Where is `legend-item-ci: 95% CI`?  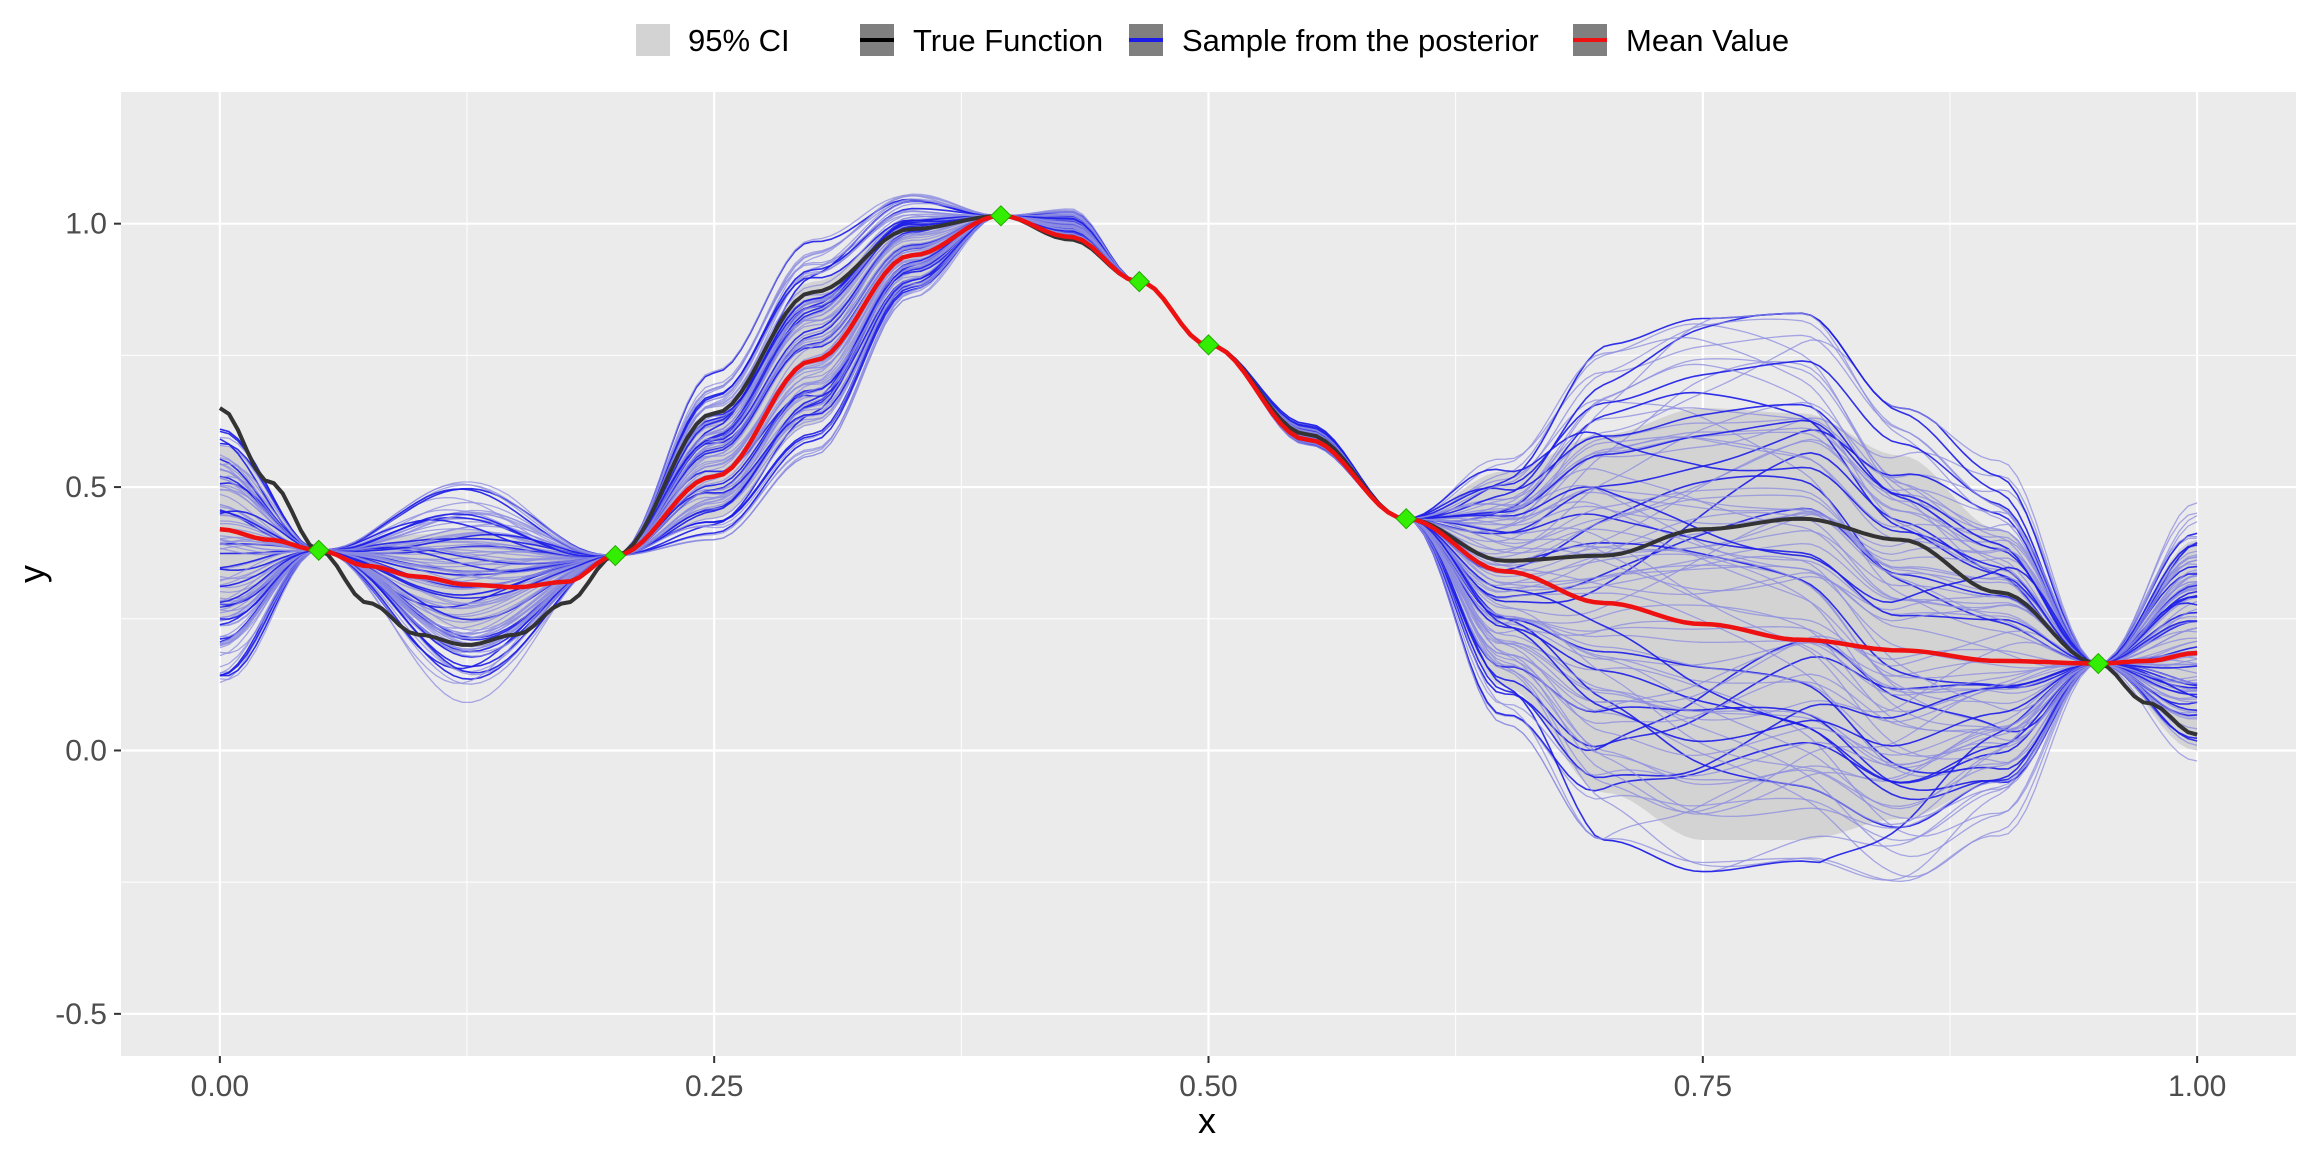
legend-item-ci: 95% CI is located at coordinates (713, 40).